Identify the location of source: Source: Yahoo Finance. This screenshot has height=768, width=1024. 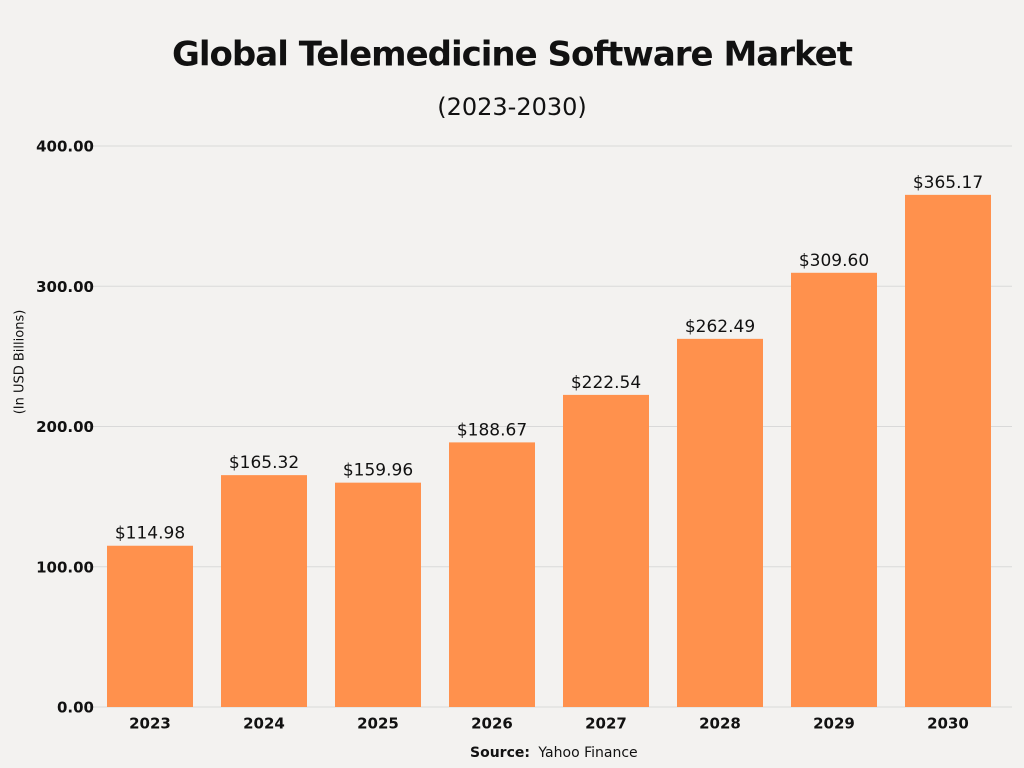
(554, 753).